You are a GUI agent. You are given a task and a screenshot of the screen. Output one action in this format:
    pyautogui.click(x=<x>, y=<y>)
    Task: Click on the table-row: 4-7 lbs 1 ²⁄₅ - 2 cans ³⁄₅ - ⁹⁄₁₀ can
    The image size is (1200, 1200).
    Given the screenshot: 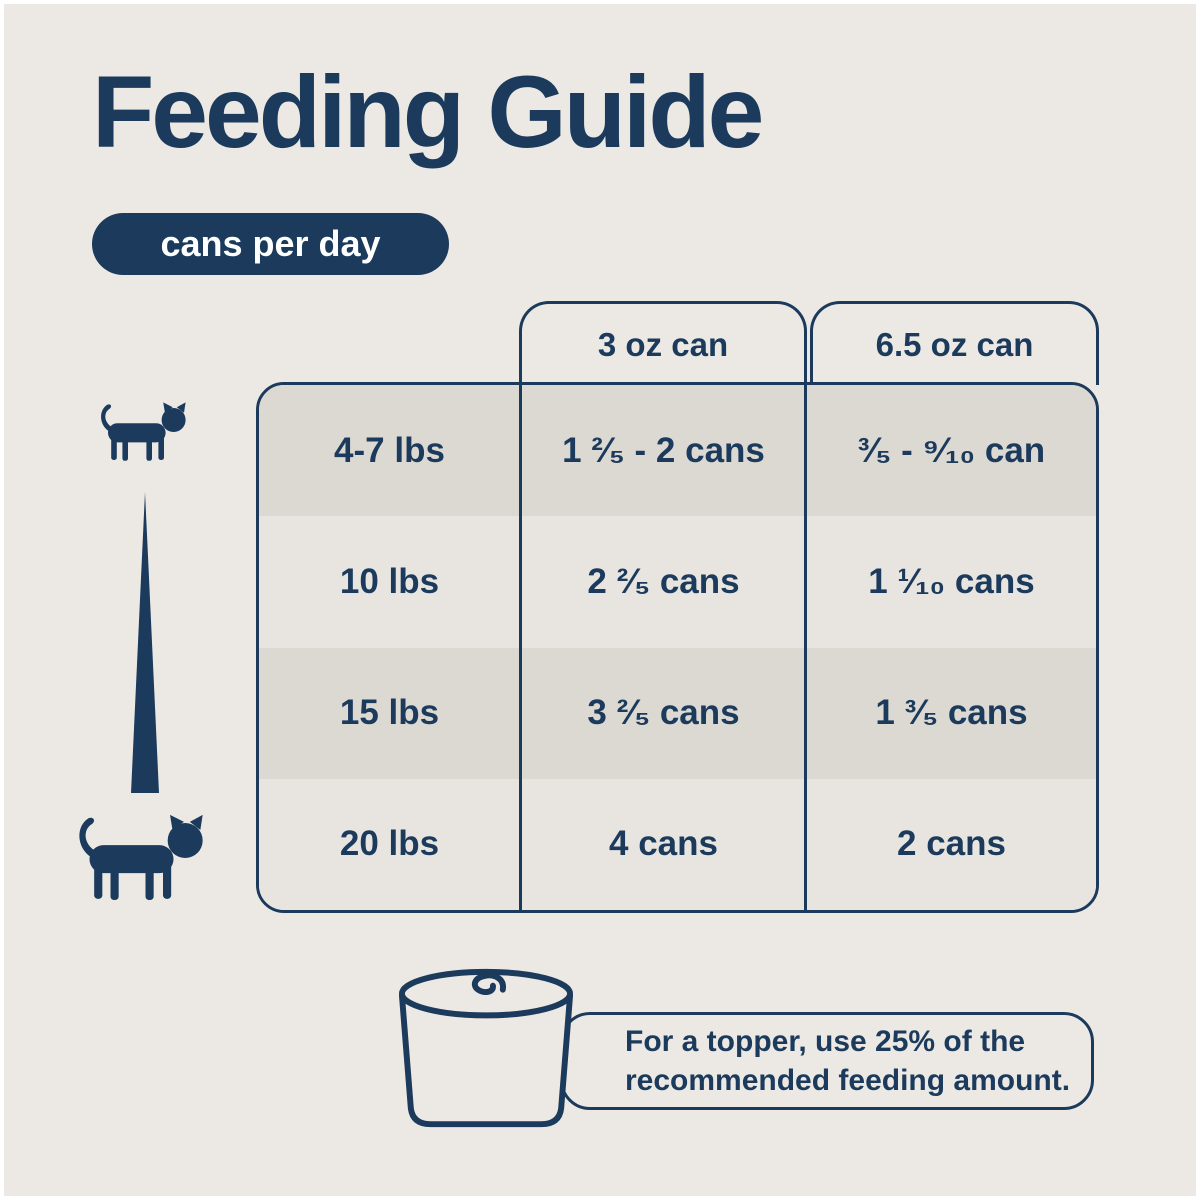 What is the action you would take?
    pyautogui.click(x=677, y=451)
    